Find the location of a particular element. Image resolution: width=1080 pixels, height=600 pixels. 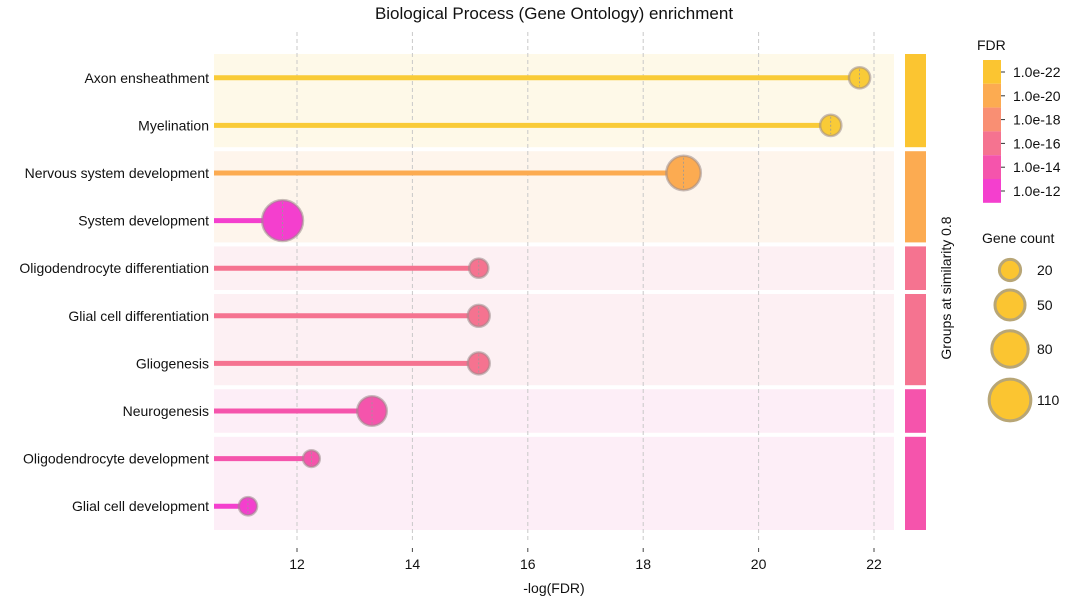

group-bars is located at coordinates (915, 292).